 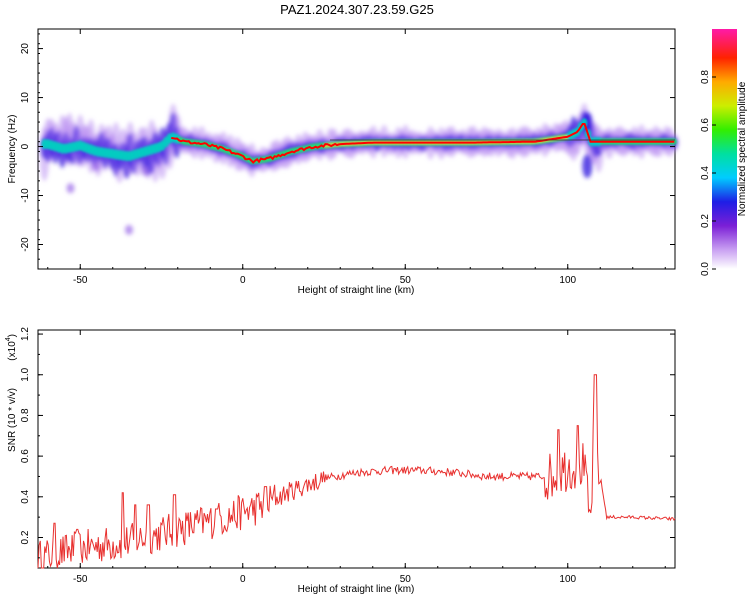 I want to click on colorbar-tick-label: 0.2, so click(x=705, y=221).